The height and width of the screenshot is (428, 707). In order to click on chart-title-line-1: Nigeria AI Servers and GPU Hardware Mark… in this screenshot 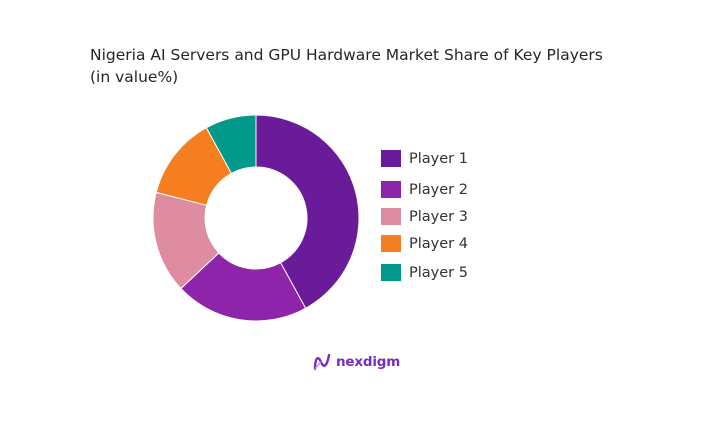, I will do `click(346, 55)`.